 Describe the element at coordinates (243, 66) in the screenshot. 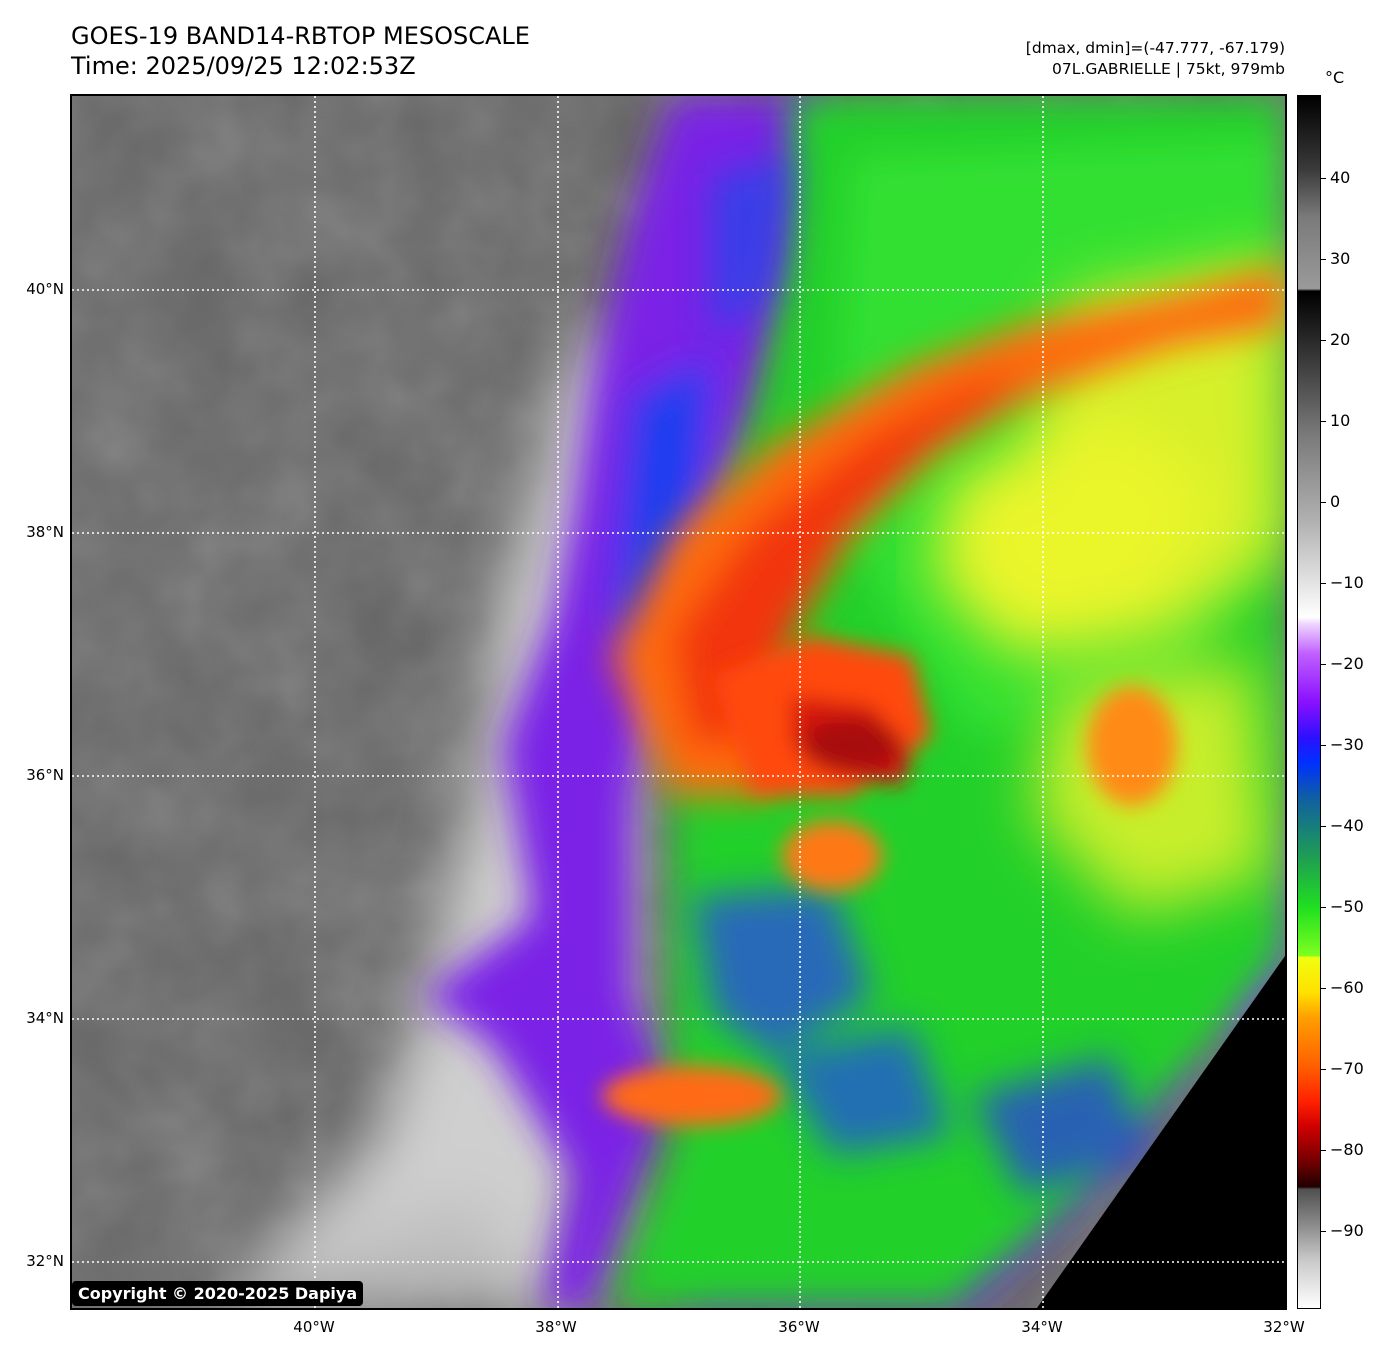

I see `time-title: Time: 2025/09/25 12:02:53Z` at that location.